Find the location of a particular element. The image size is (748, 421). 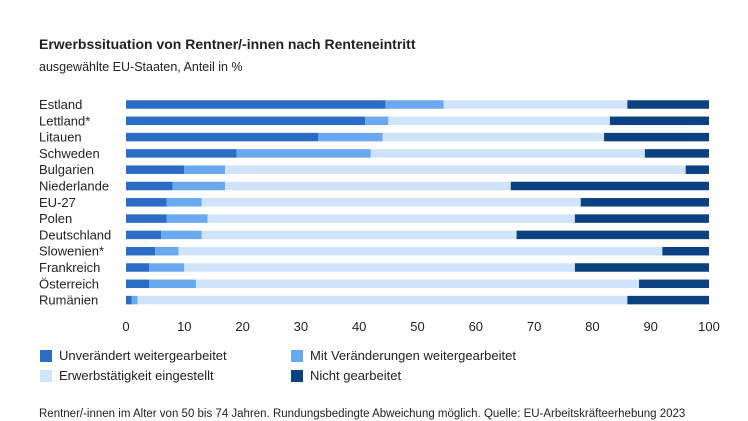

bar-segment-rumänien-4 is located at coordinates (668, 300).